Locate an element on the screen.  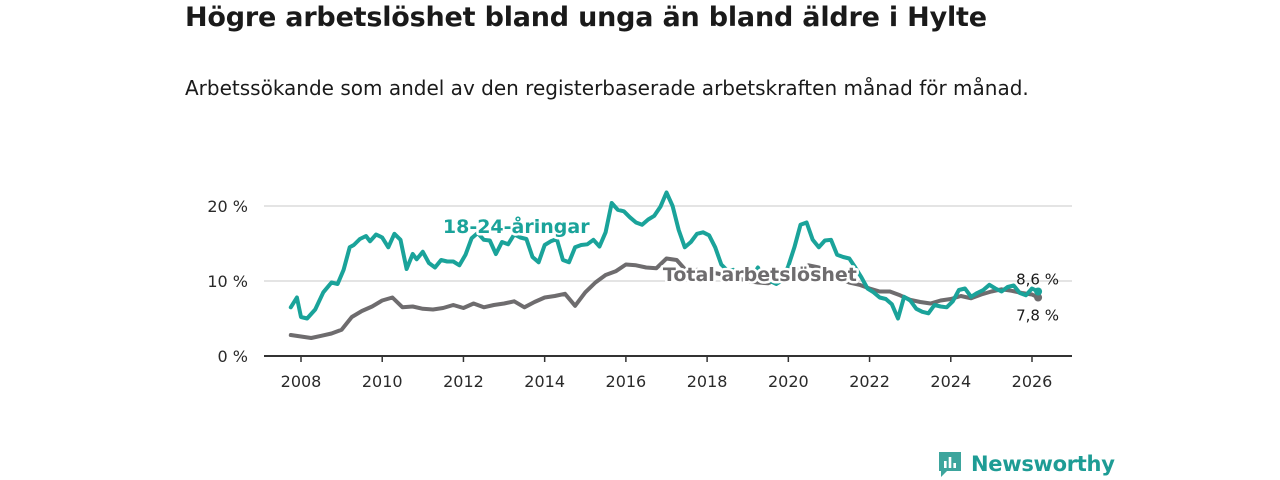
x-tick-label: 2010 is located at coordinates (382, 381).